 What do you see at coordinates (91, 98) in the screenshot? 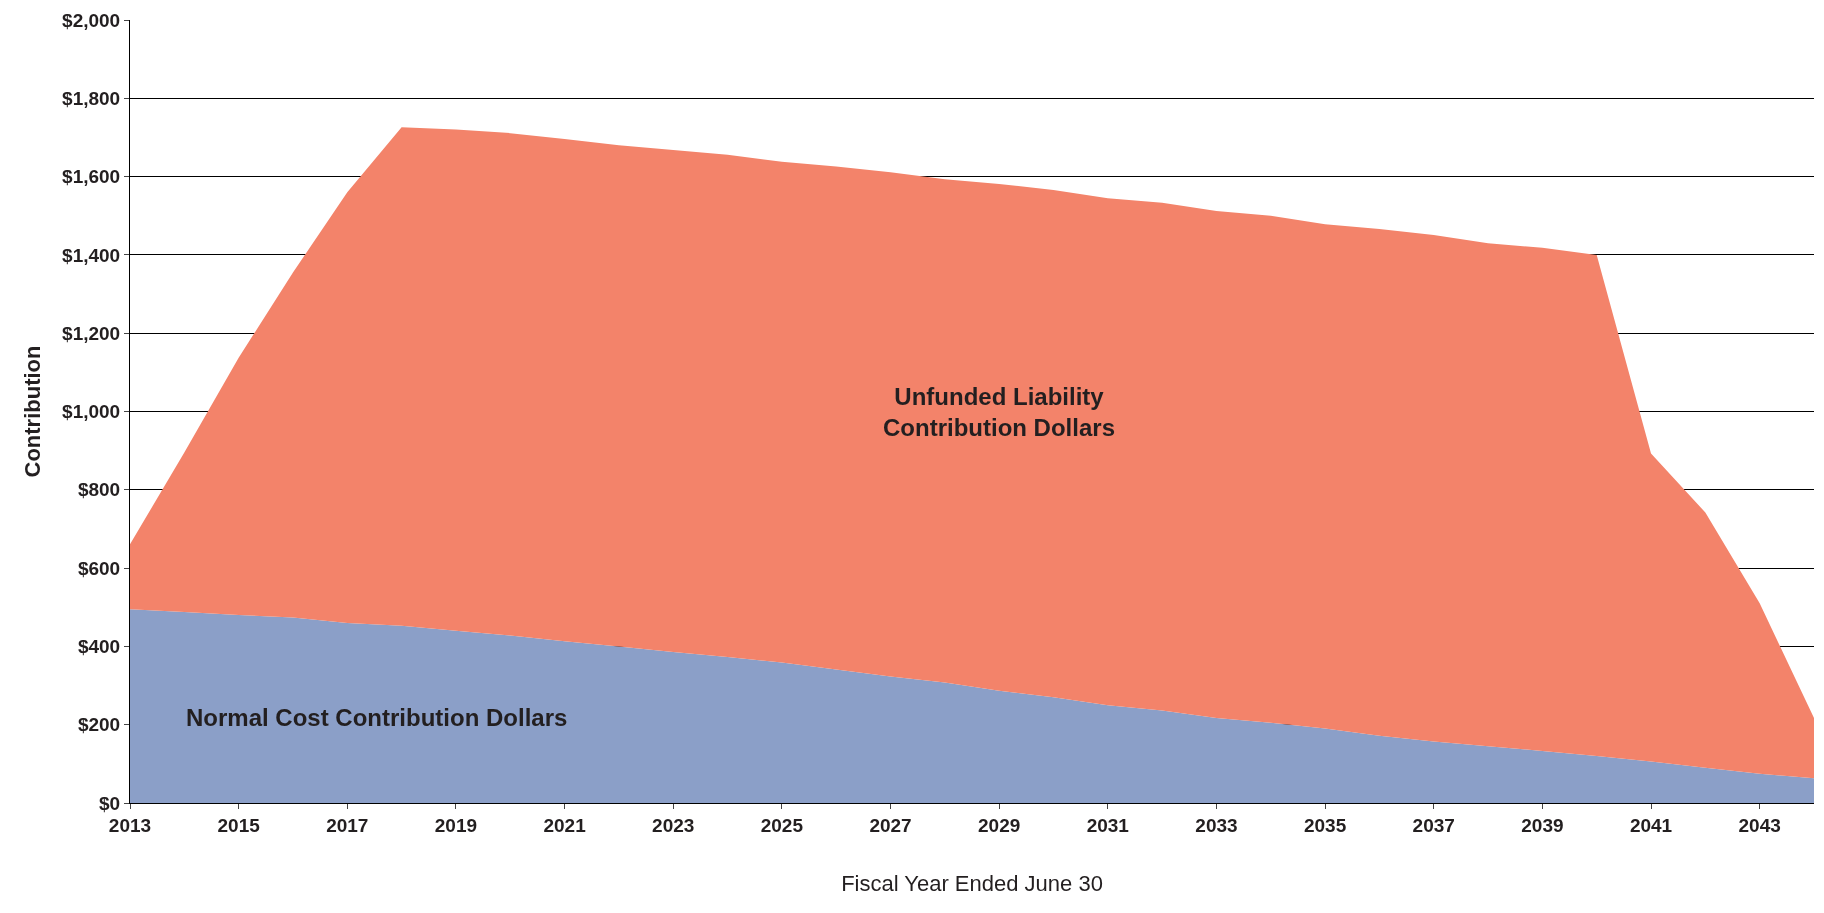
I see `y-tick-label: $1,800` at bounding box center [91, 98].